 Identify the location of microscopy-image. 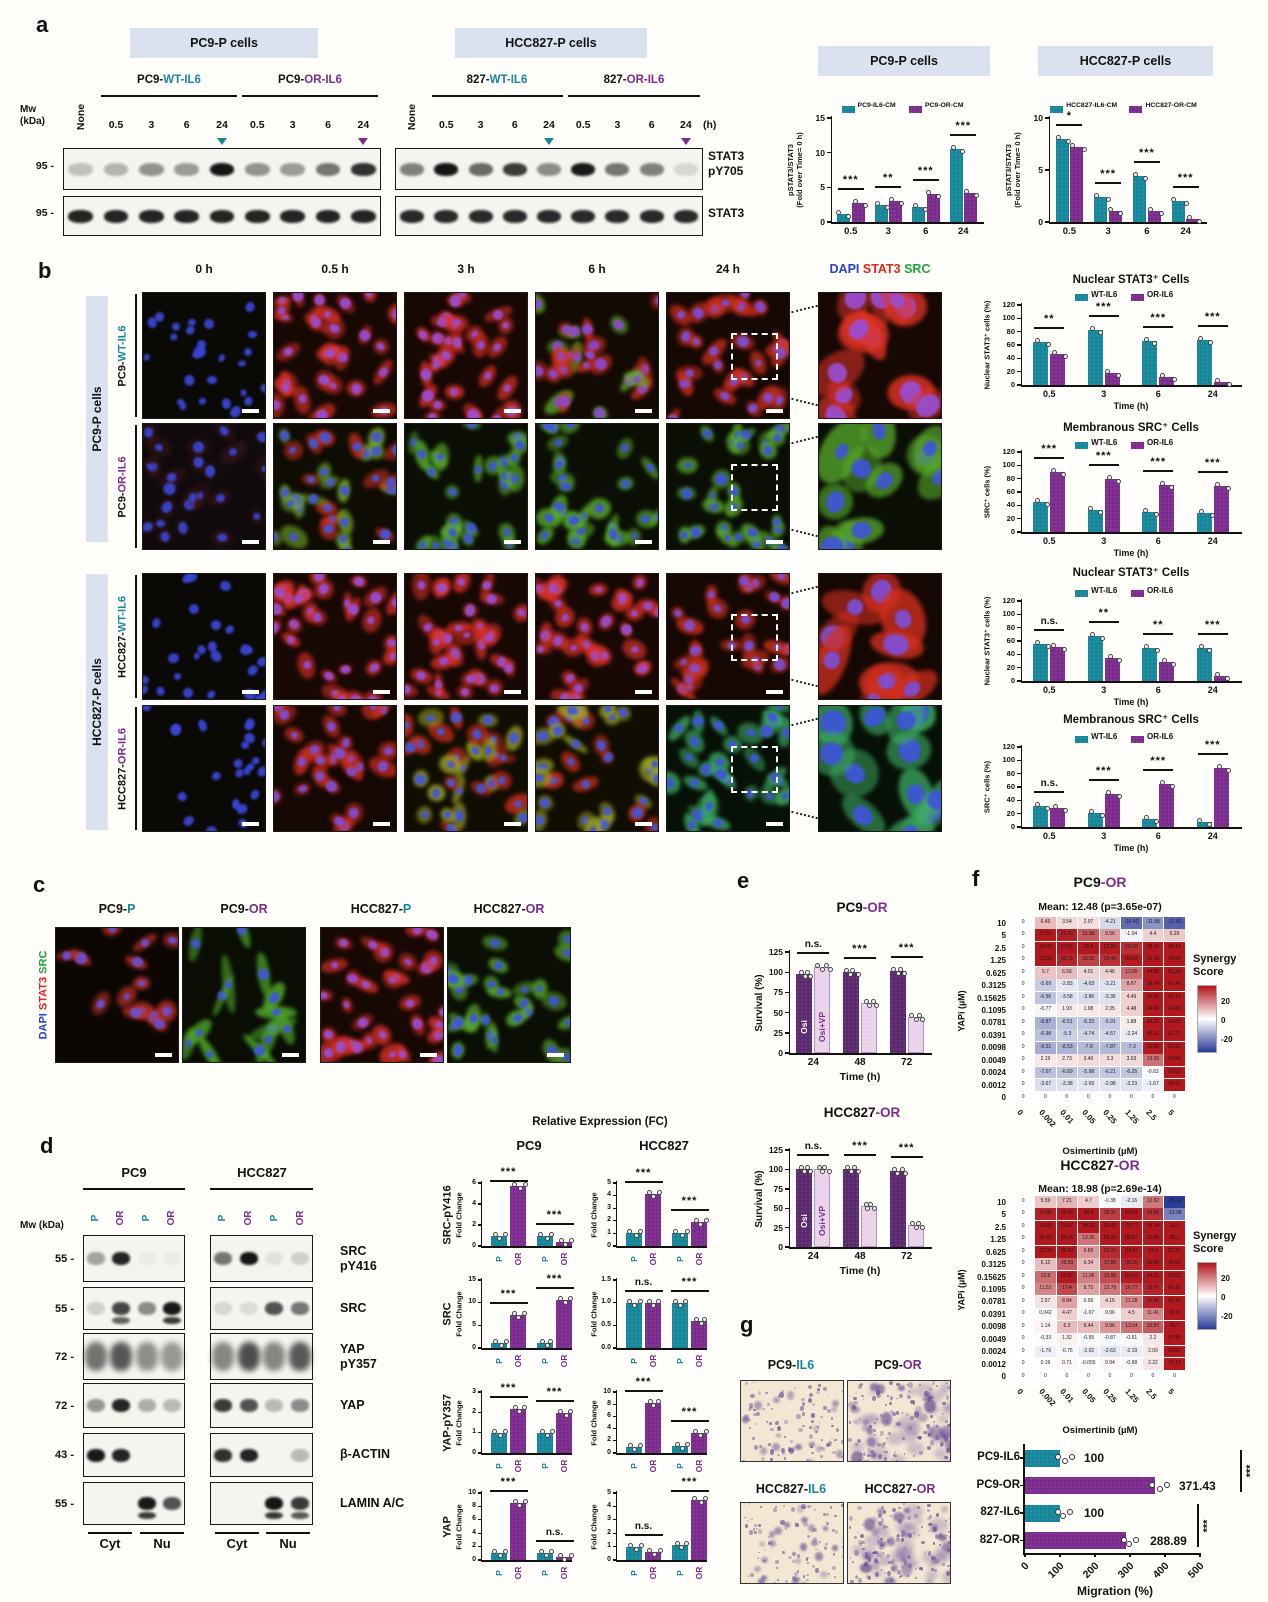
(204, 768).